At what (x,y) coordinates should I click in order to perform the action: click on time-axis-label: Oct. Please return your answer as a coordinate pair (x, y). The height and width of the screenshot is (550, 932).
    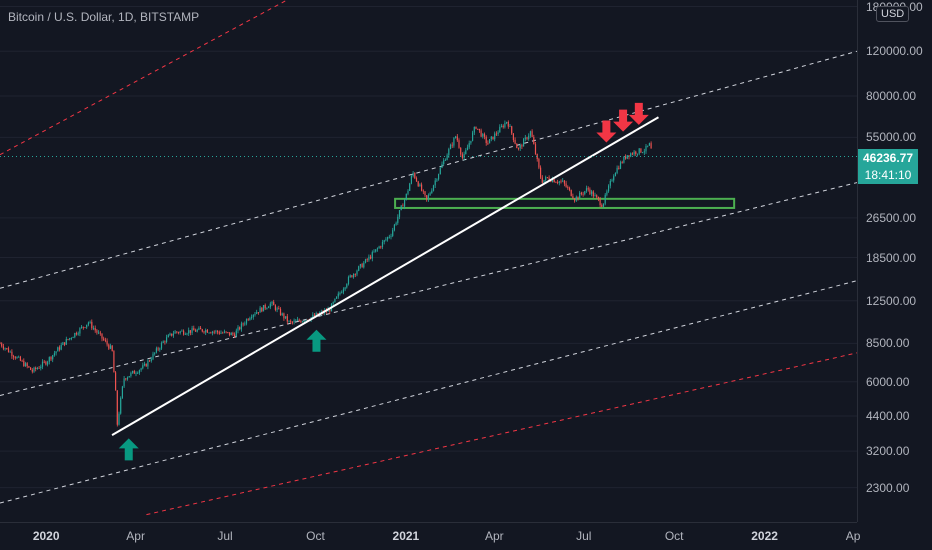
    Looking at the image, I should click on (674, 536).